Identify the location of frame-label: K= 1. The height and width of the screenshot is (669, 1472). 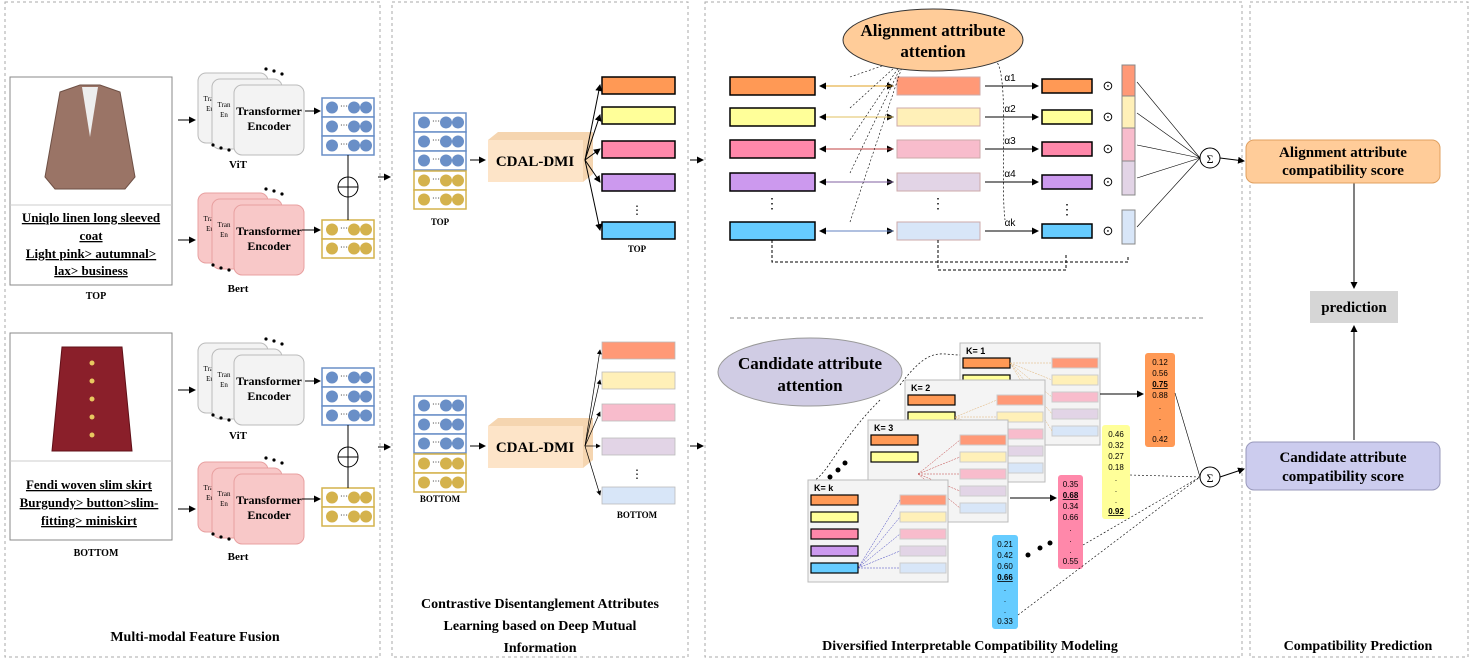
(975, 351).